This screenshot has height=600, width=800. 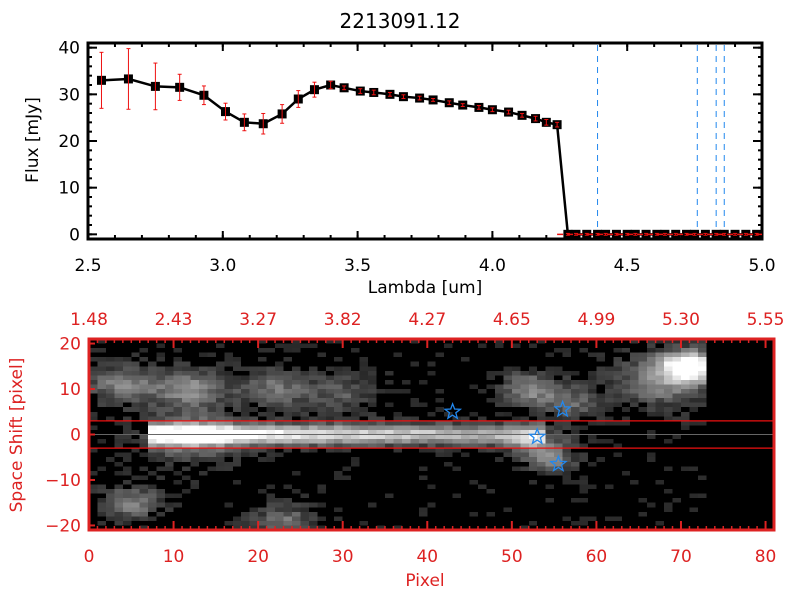 What do you see at coordinates (63, 526) in the screenshot?
I see `y-tick-label: −20` at bounding box center [63, 526].